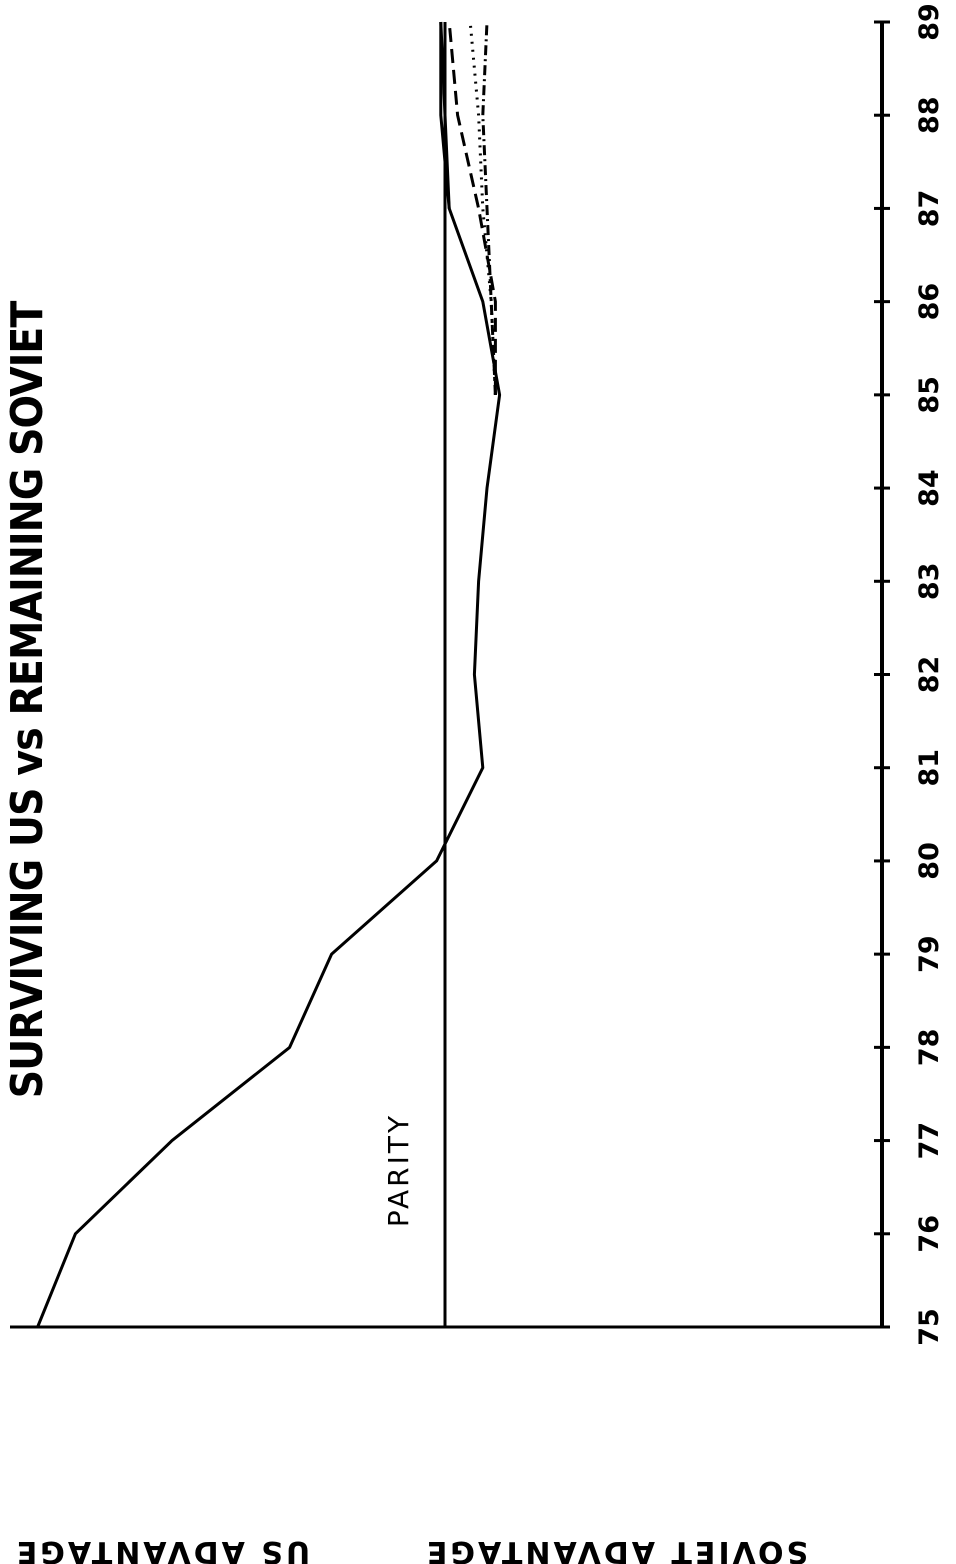 The height and width of the screenshot is (1564, 956). What do you see at coordinates (929, 22) in the screenshot?
I see `x-tick-label: 89` at bounding box center [929, 22].